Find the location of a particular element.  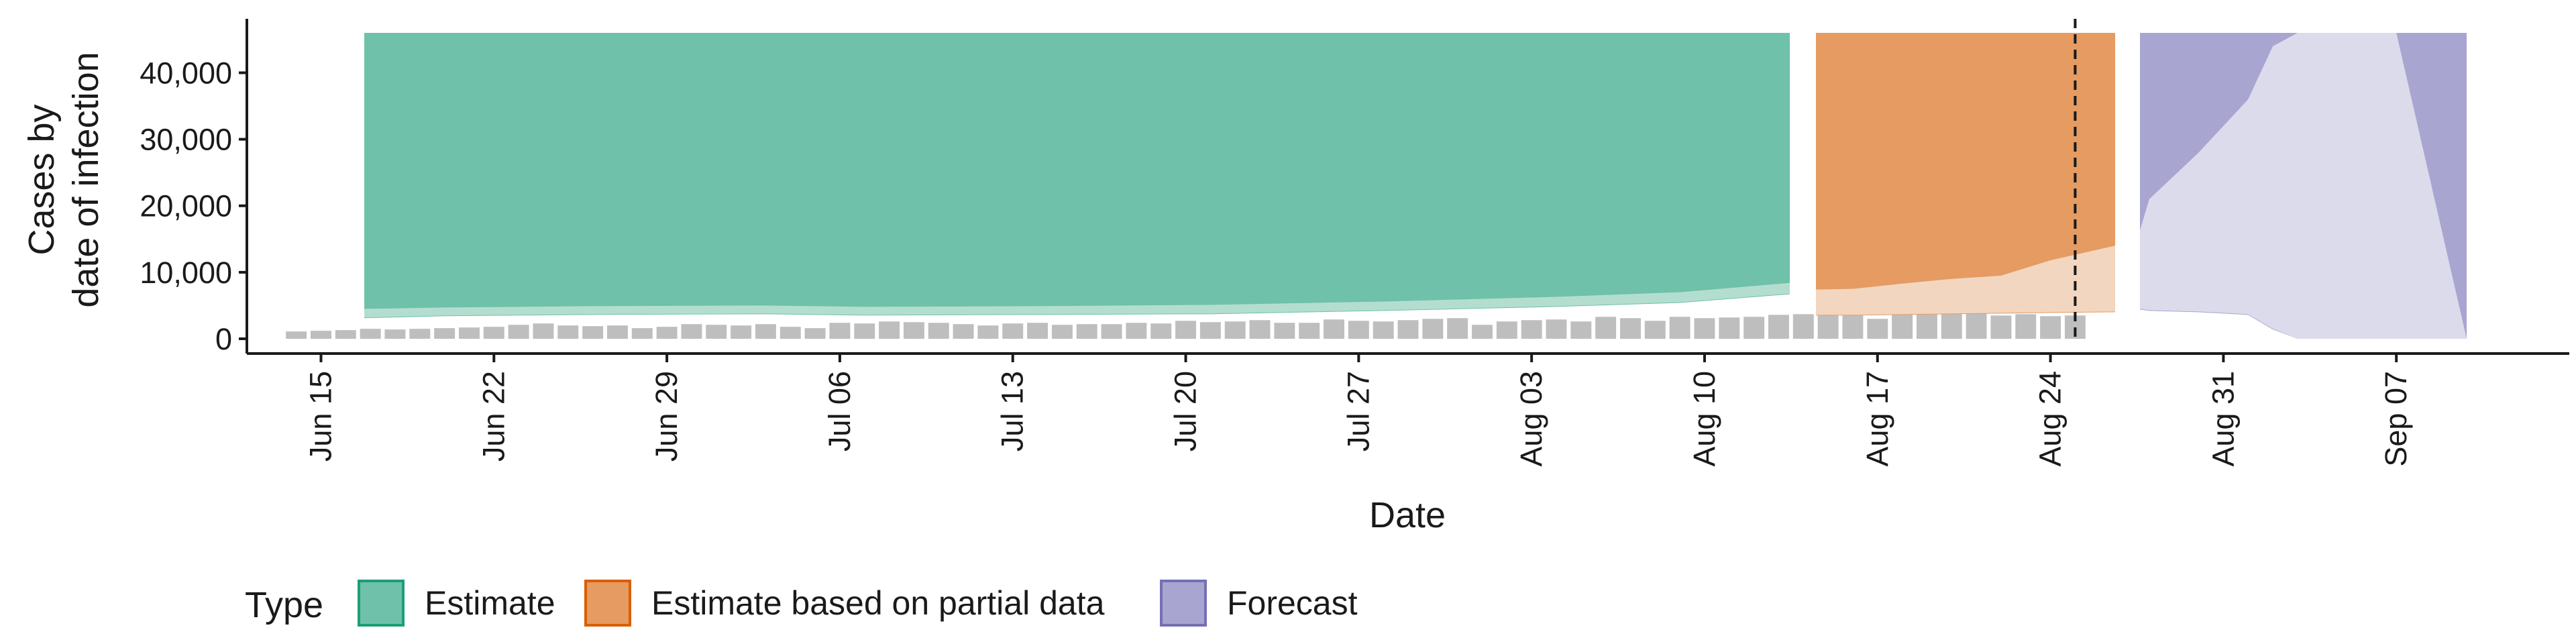

y-tick-label: 40,000 is located at coordinates (186, 73).